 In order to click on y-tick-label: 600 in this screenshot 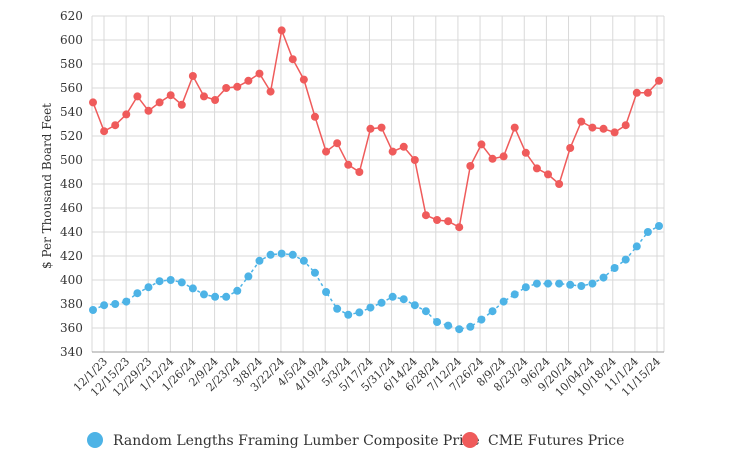, I will do `click(71, 40)`.